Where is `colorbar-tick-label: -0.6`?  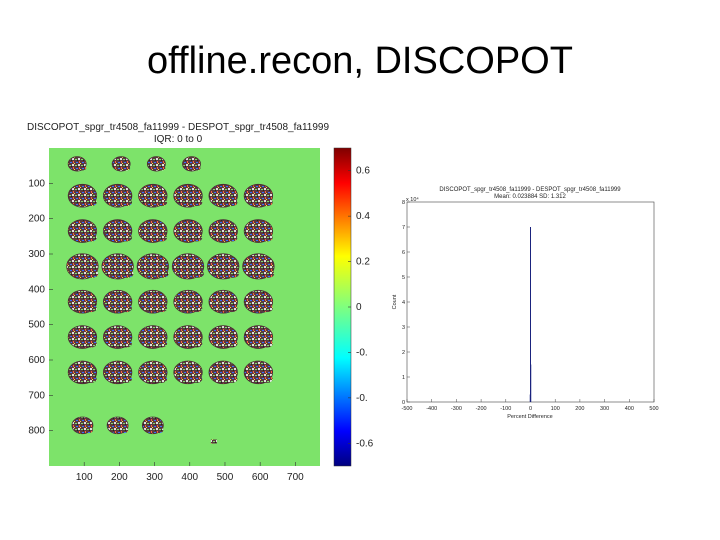 colorbar-tick-label: -0.6 is located at coordinates (365, 443).